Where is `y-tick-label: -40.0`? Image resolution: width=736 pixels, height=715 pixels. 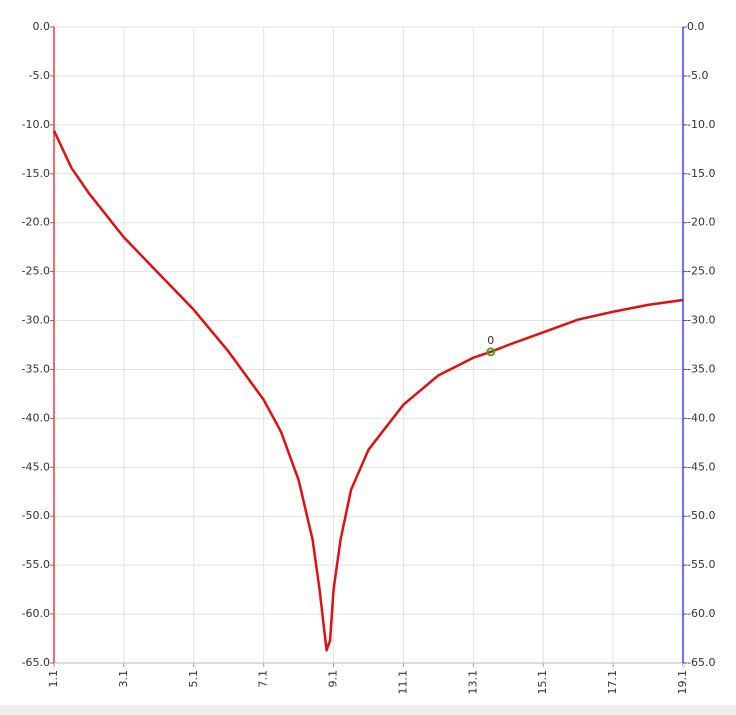
y-tick-label: -40.0 is located at coordinates (36, 417).